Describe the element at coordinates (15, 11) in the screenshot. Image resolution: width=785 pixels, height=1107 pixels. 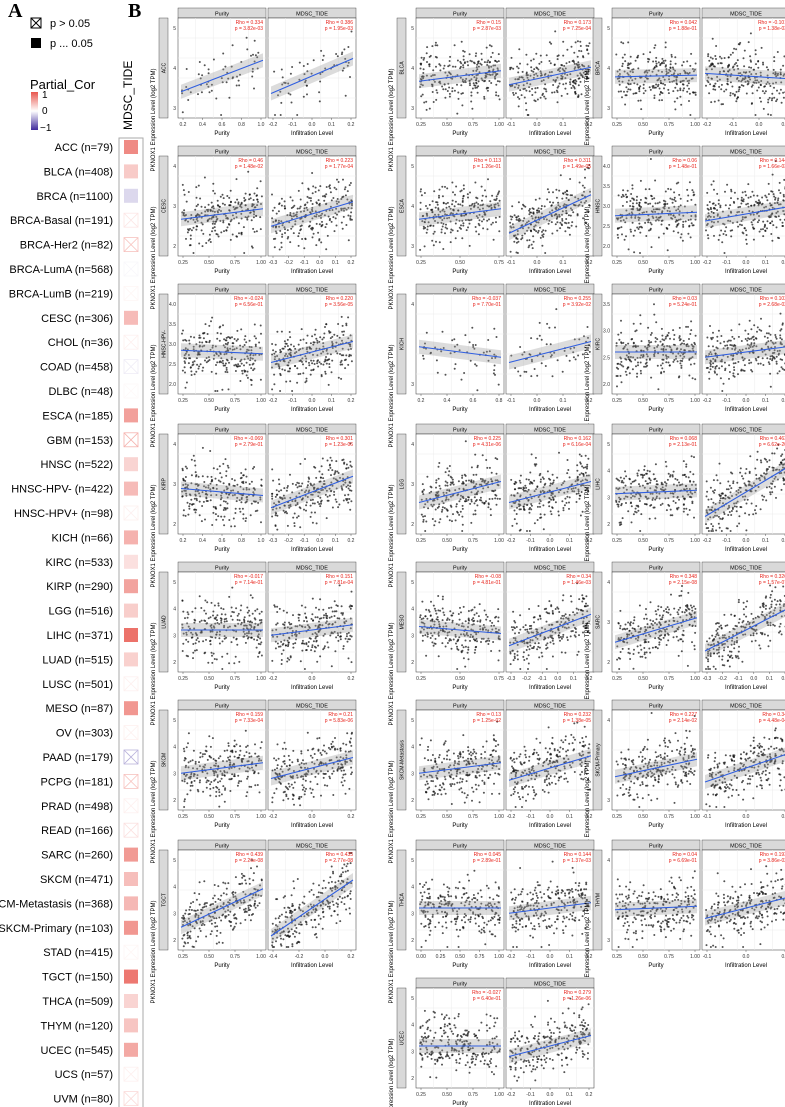
I see `panel-a-label: A` at that location.